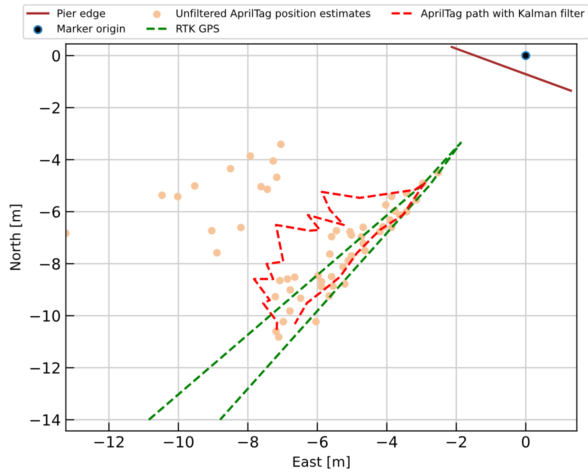 The height and width of the screenshot is (472, 588). What do you see at coordinates (387, 442) in the screenshot?
I see `x-tick-label: −4` at bounding box center [387, 442].